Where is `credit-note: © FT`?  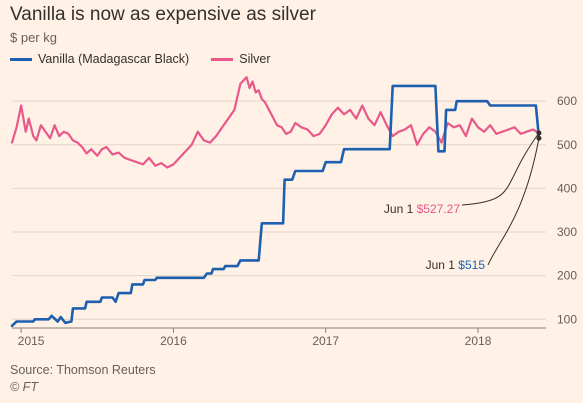 credit-note: © FT is located at coordinates (24, 387).